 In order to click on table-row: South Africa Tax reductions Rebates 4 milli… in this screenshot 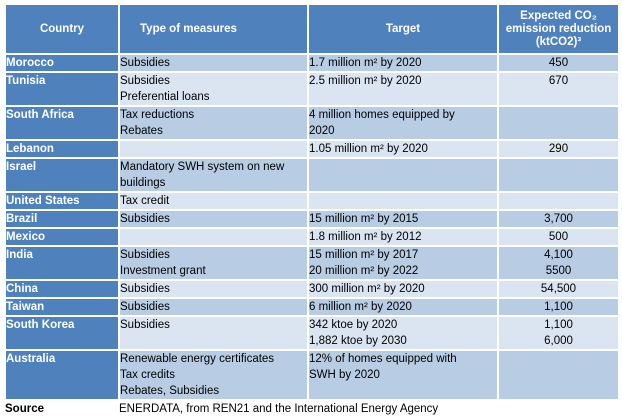, I will do `click(312, 123)`.